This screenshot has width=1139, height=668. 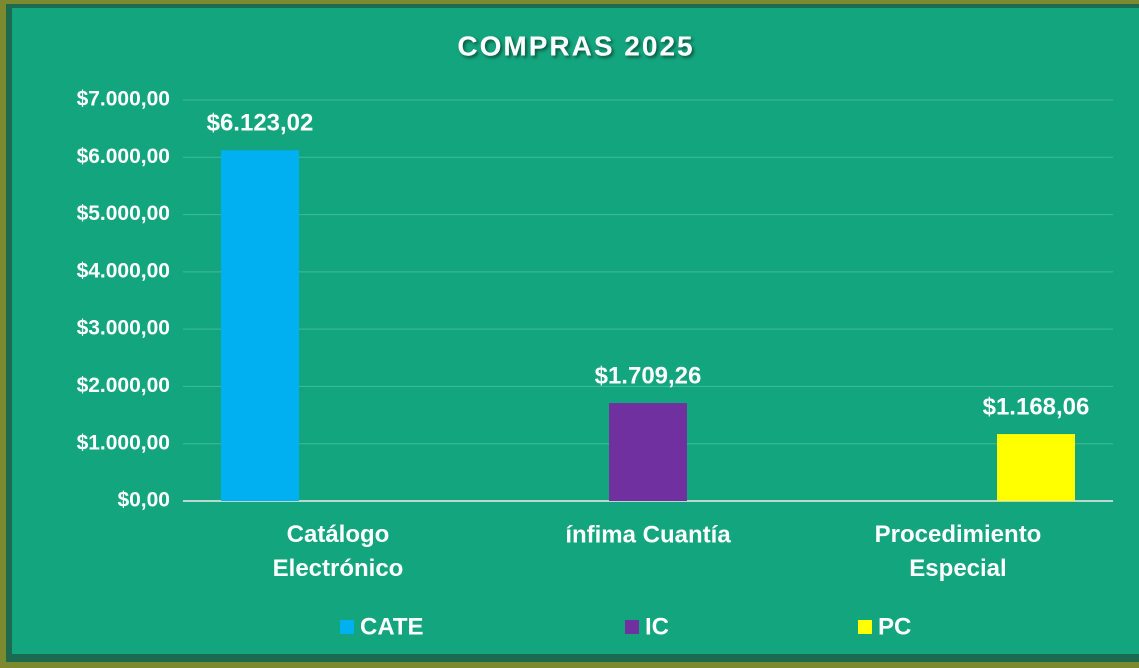 I want to click on y-tick-label: $5.000,00, so click(x=123, y=213).